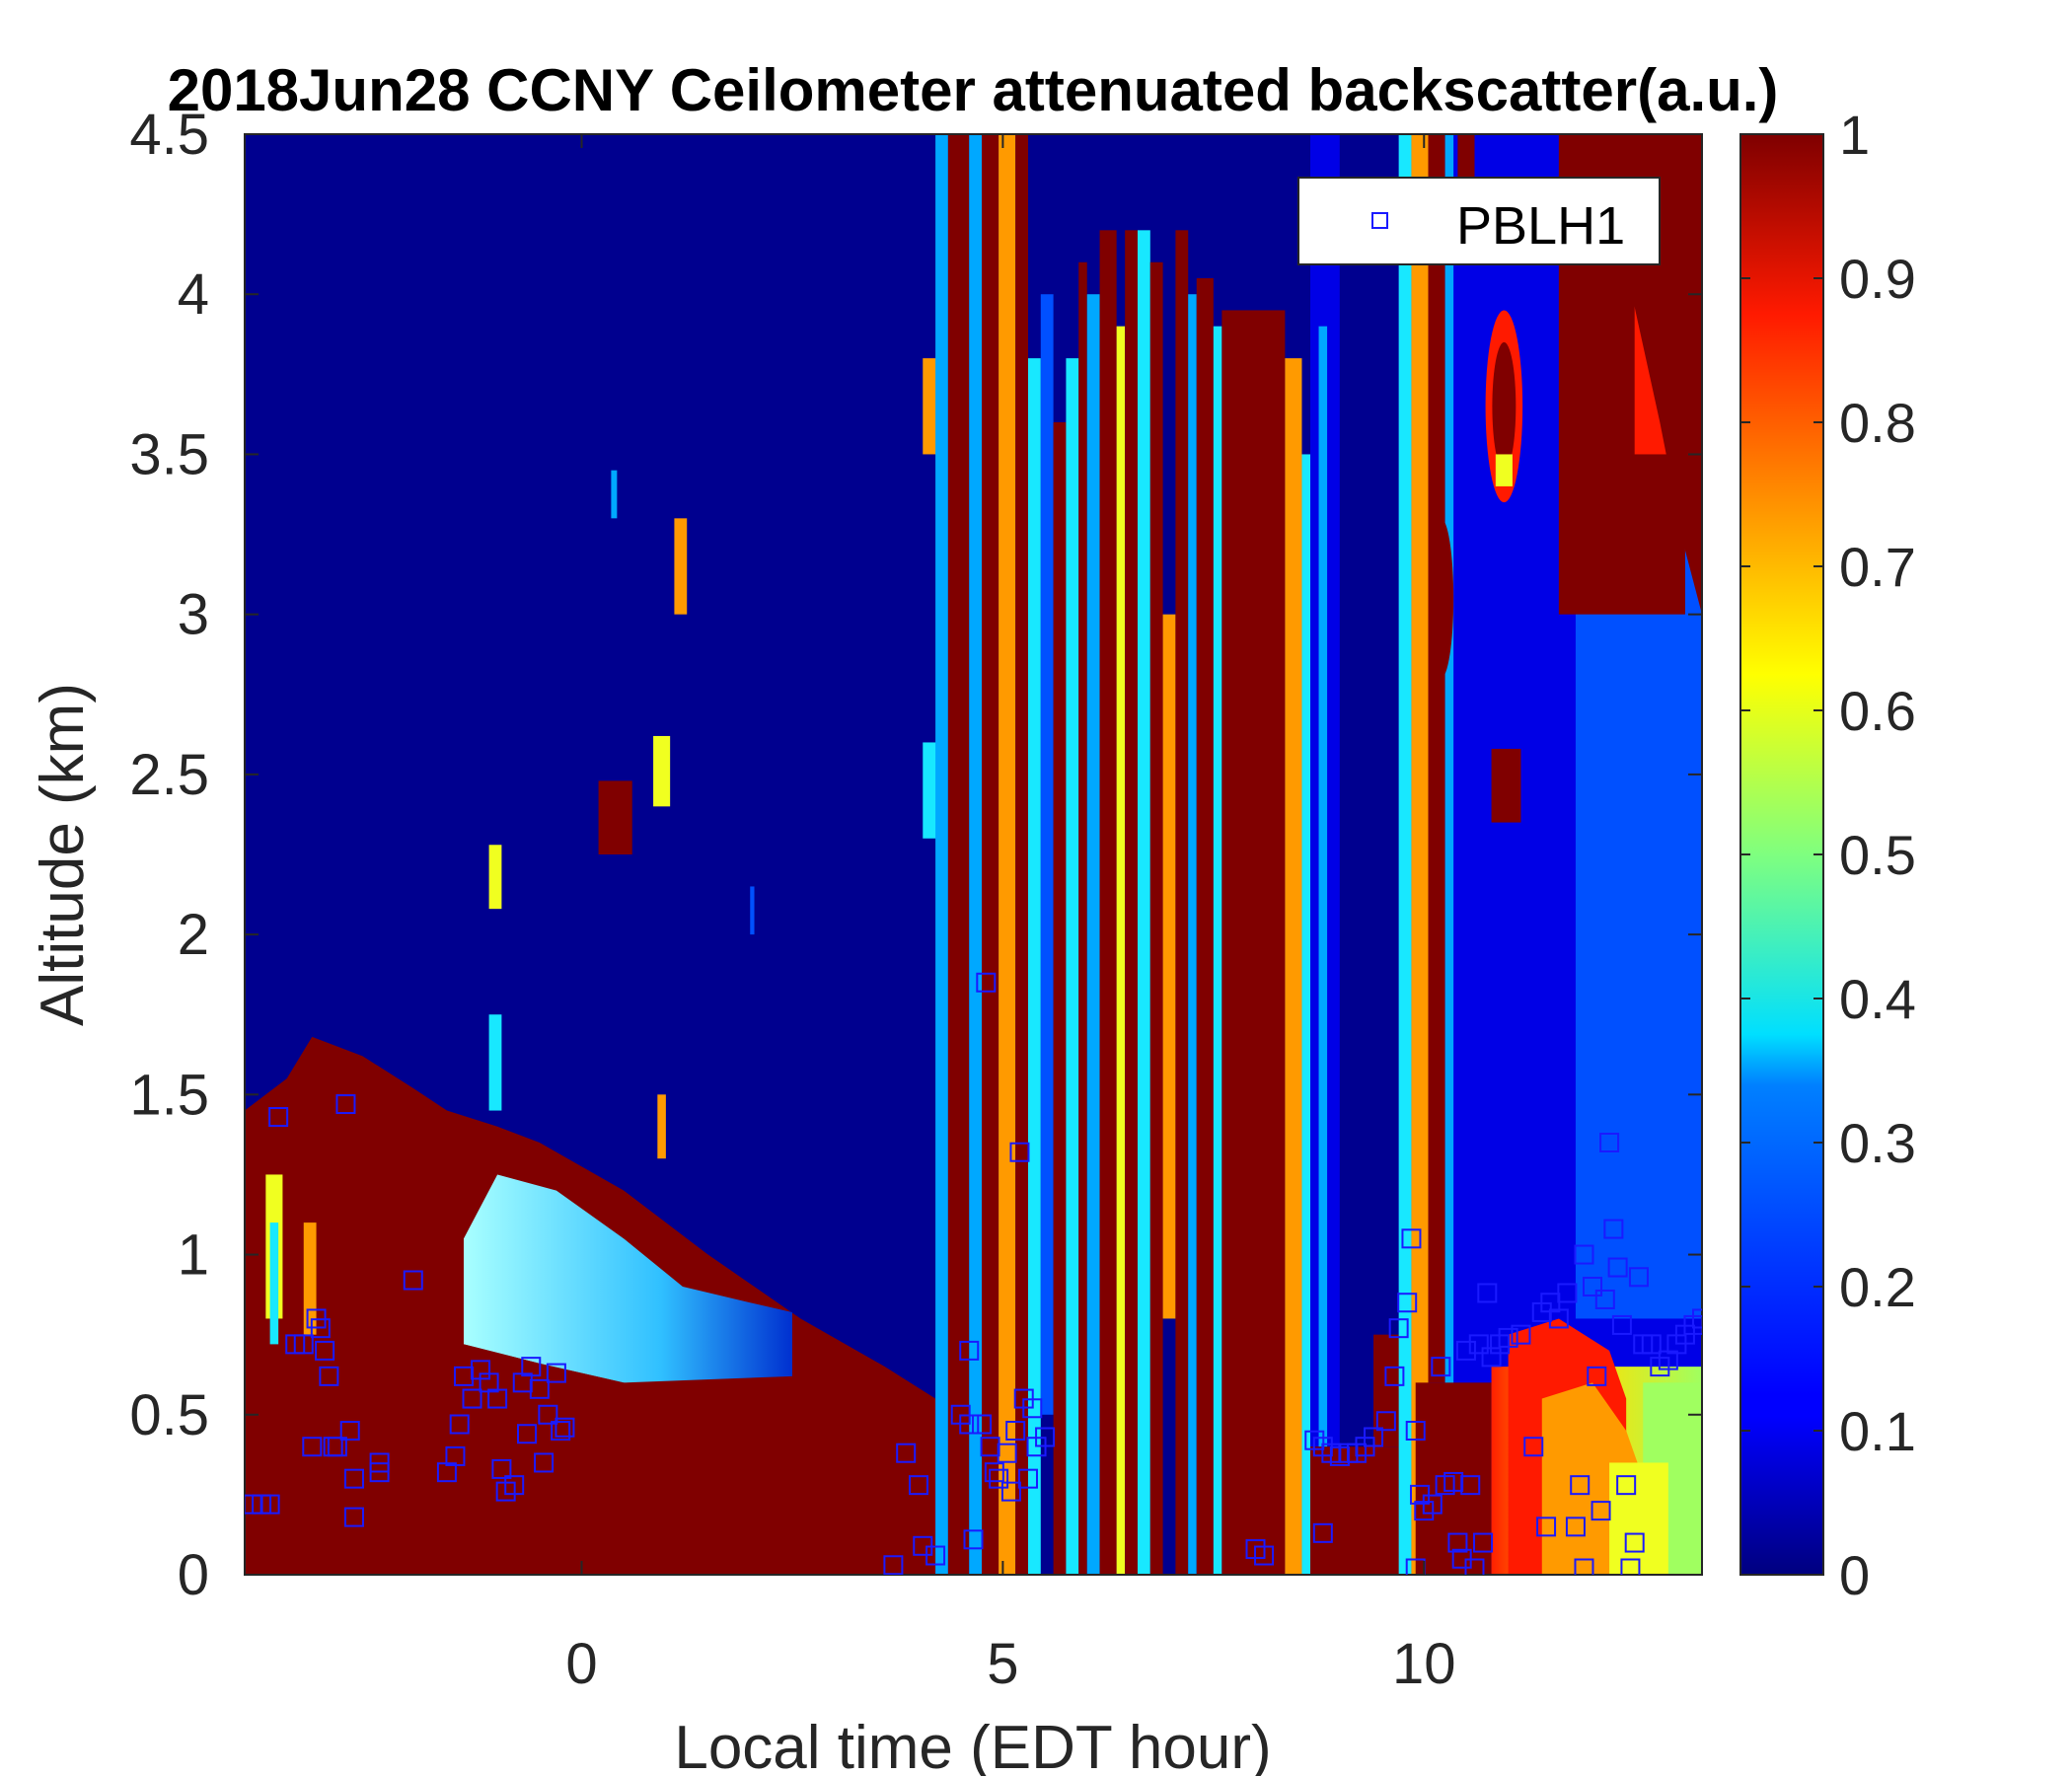 This screenshot has width=2072, height=1776. I want to click on colorbar-tick-label: 0.4, so click(1877, 999).